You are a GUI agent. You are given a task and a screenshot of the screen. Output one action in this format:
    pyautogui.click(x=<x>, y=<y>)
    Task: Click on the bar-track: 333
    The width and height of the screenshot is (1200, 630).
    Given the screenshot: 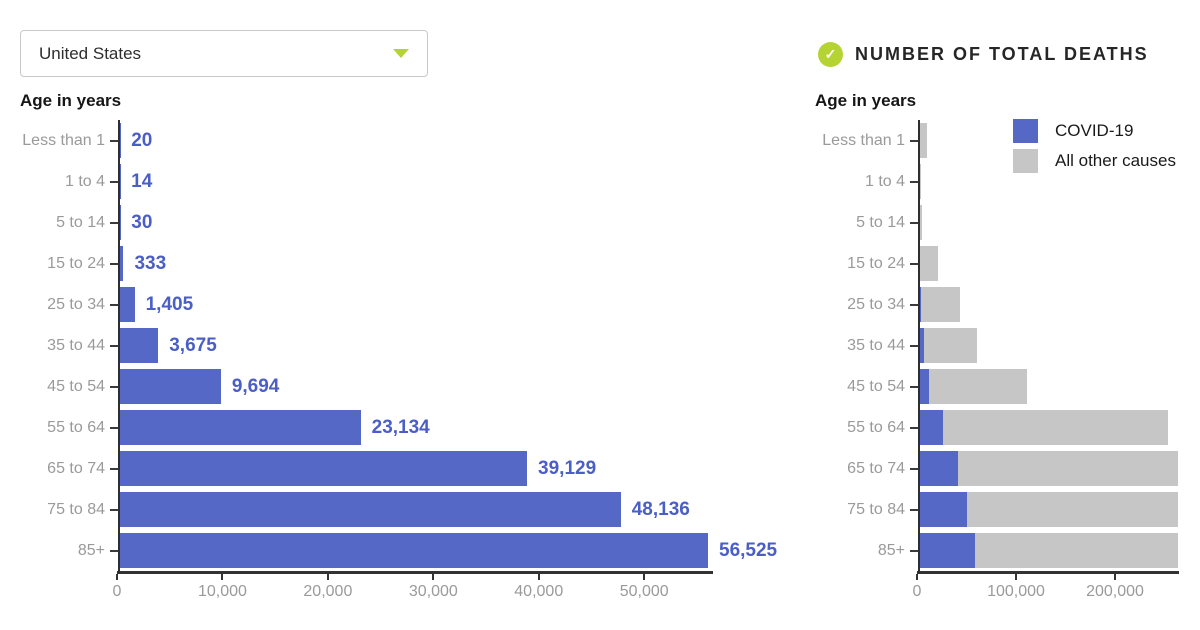 What is the action you would take?
    pyautogui.click(x=414, y=263)
    